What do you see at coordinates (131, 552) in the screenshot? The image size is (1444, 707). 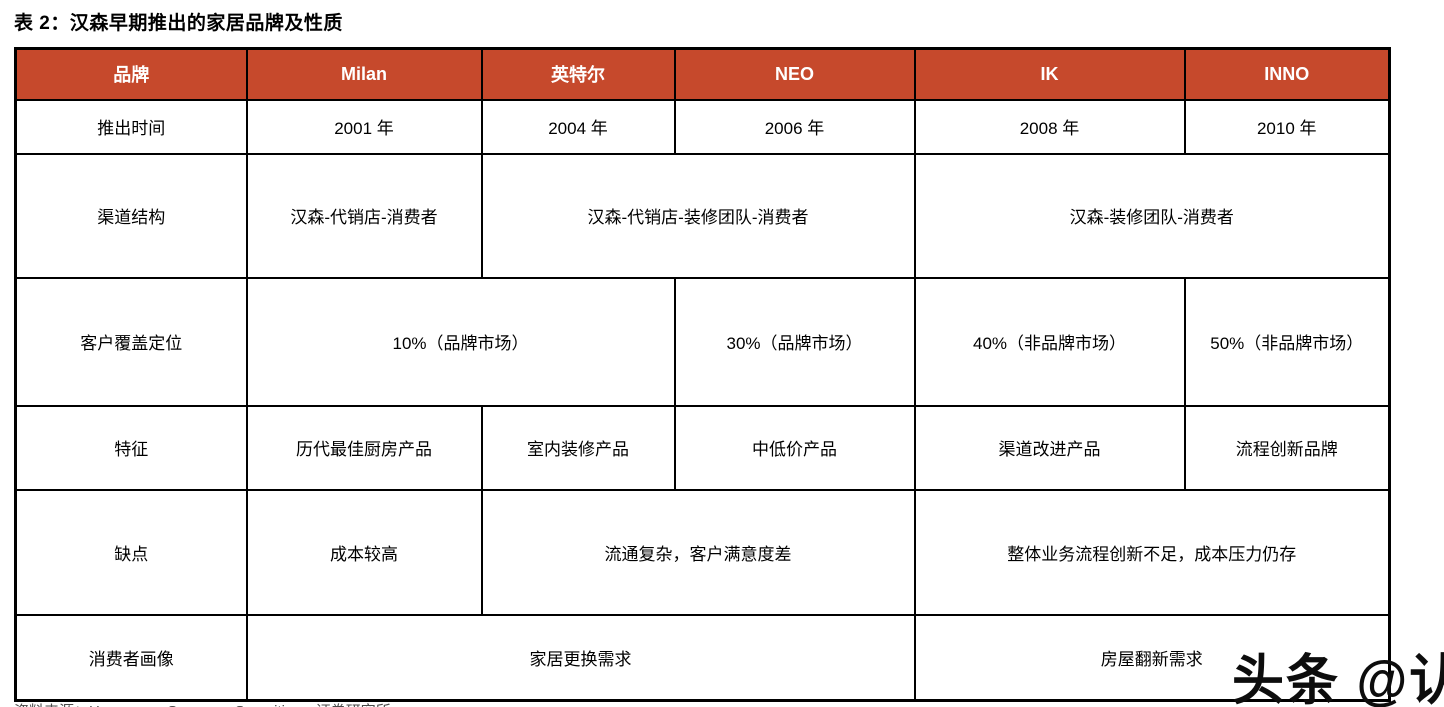 I see `row-label-weakness: 缺点` at bounding box center [131, 552].